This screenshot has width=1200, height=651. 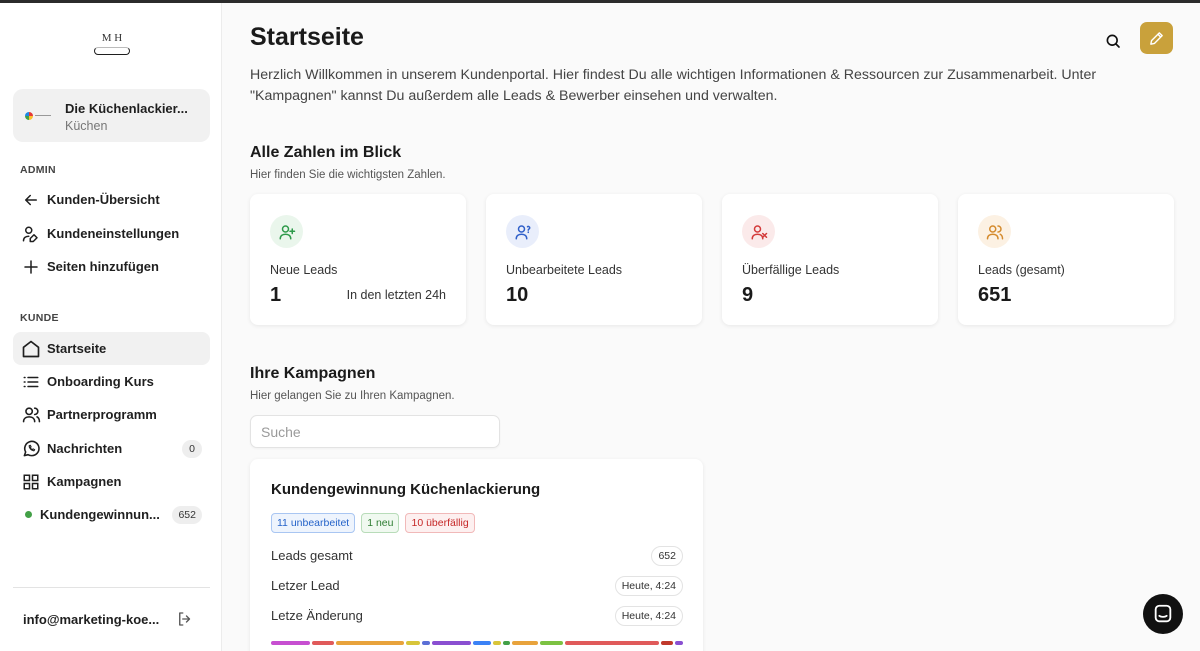 What do you see at coordinates (31, 267) in the screenshot?
I see `plus-icon` at bounding box center [31, 267].